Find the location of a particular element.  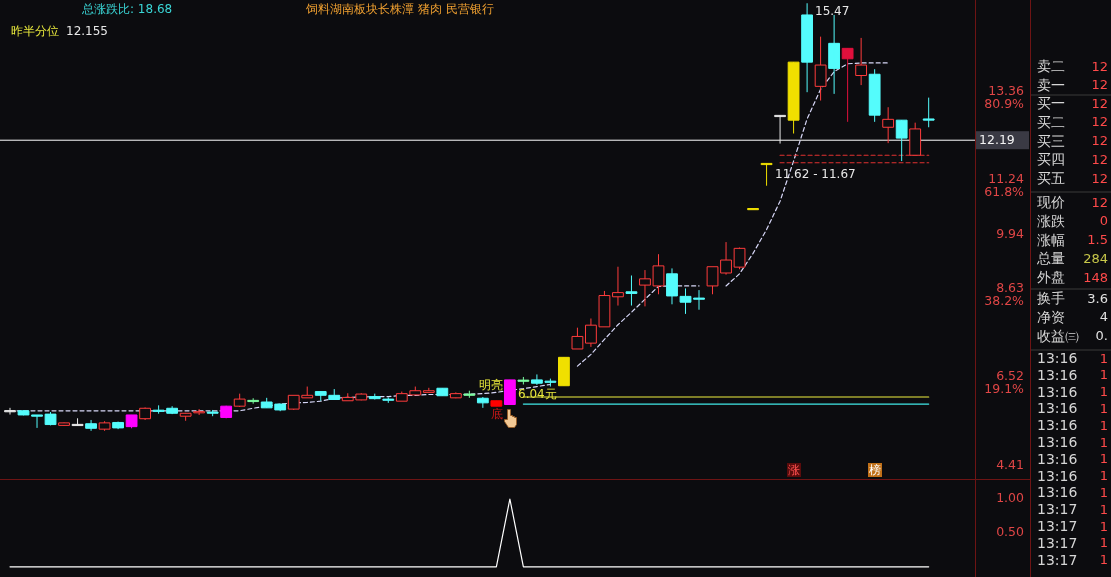

text: 卖二 is located at coordinates (1051, 66).